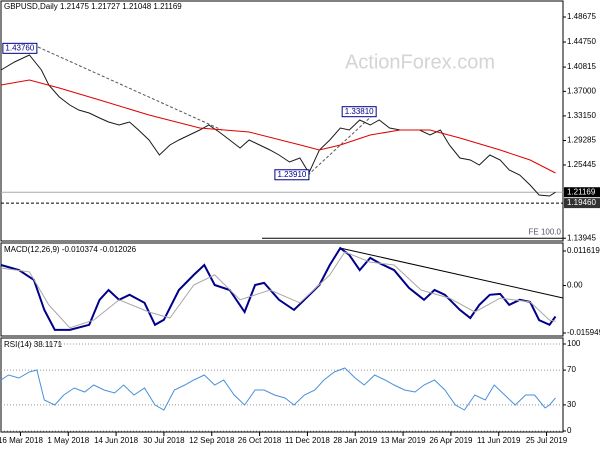 The height and width of the screenshot is (450, 600). I want to click on y-tick-label: 1.48675, so click(581, 16).